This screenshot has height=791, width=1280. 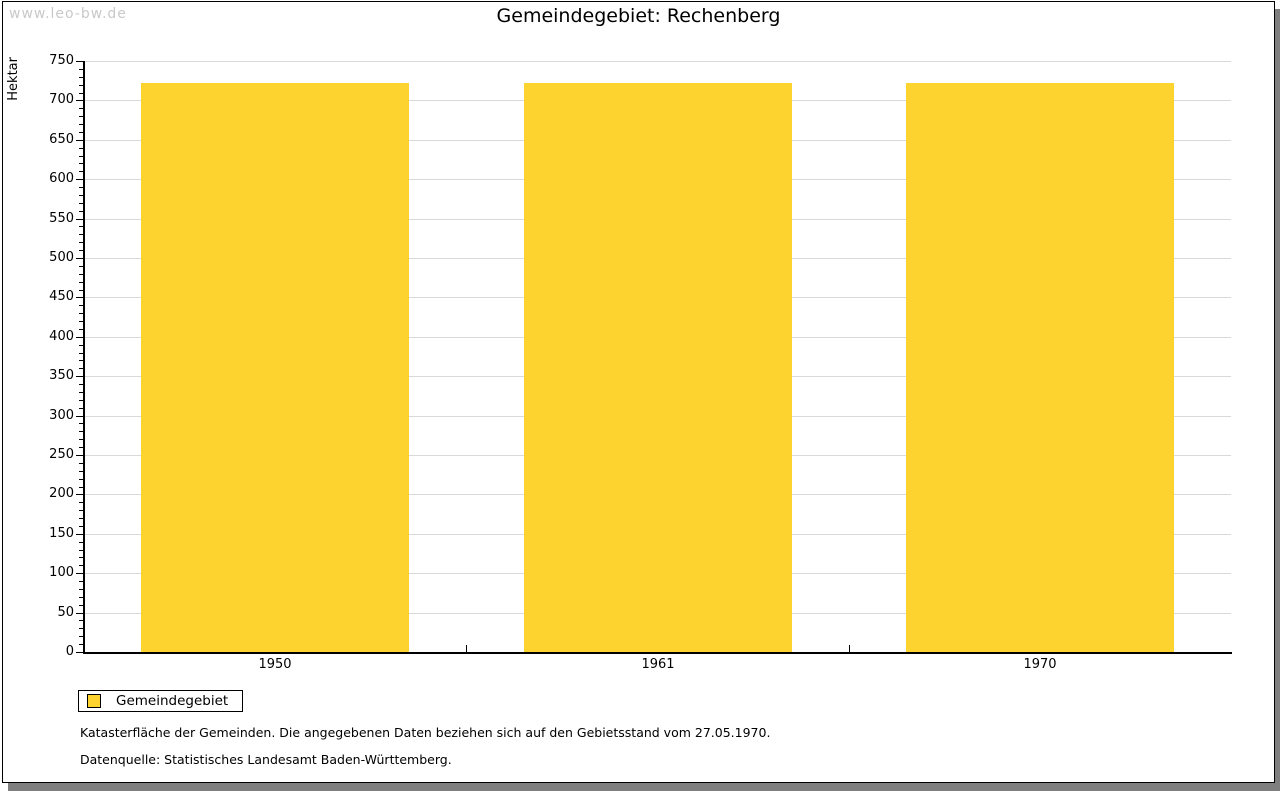 I want to click on y-tick-label: 50, so click(x=65, y=612).